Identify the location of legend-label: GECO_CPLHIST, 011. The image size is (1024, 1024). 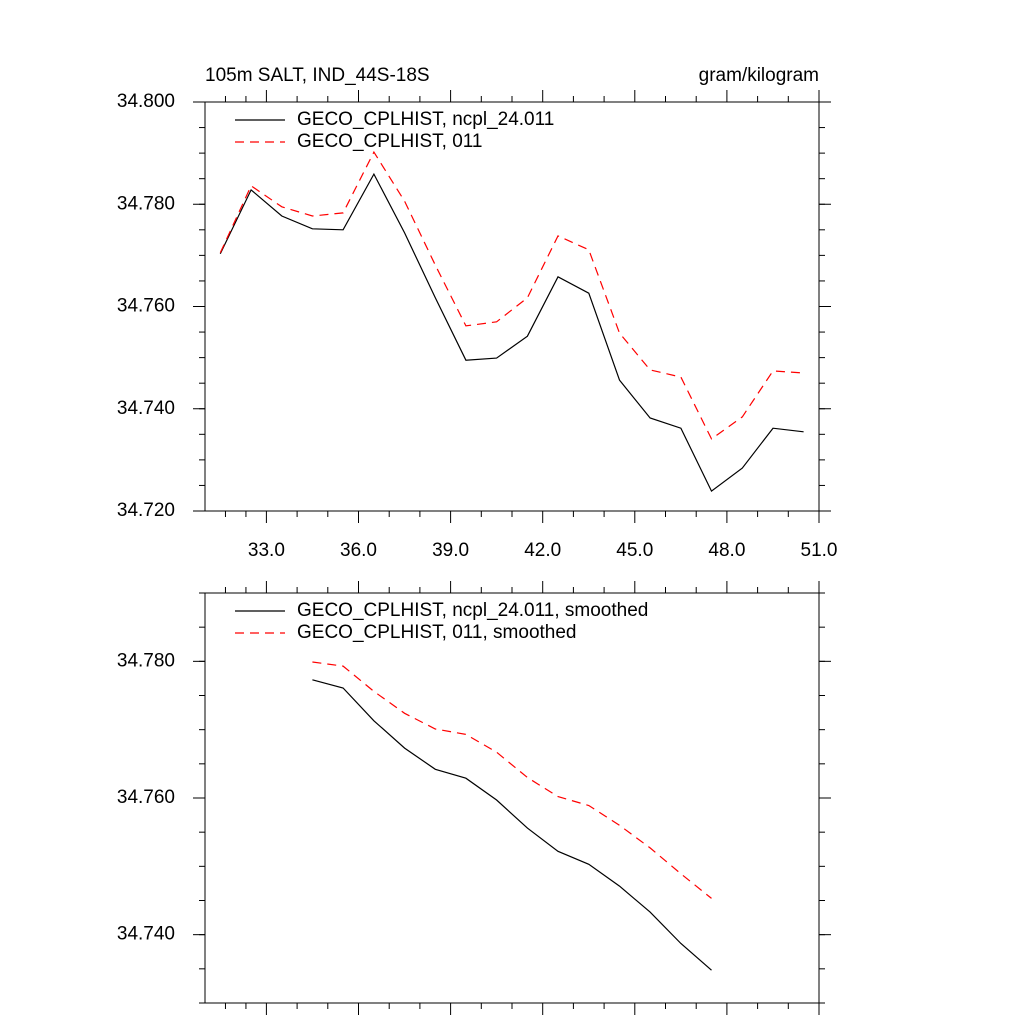
(390, 141).